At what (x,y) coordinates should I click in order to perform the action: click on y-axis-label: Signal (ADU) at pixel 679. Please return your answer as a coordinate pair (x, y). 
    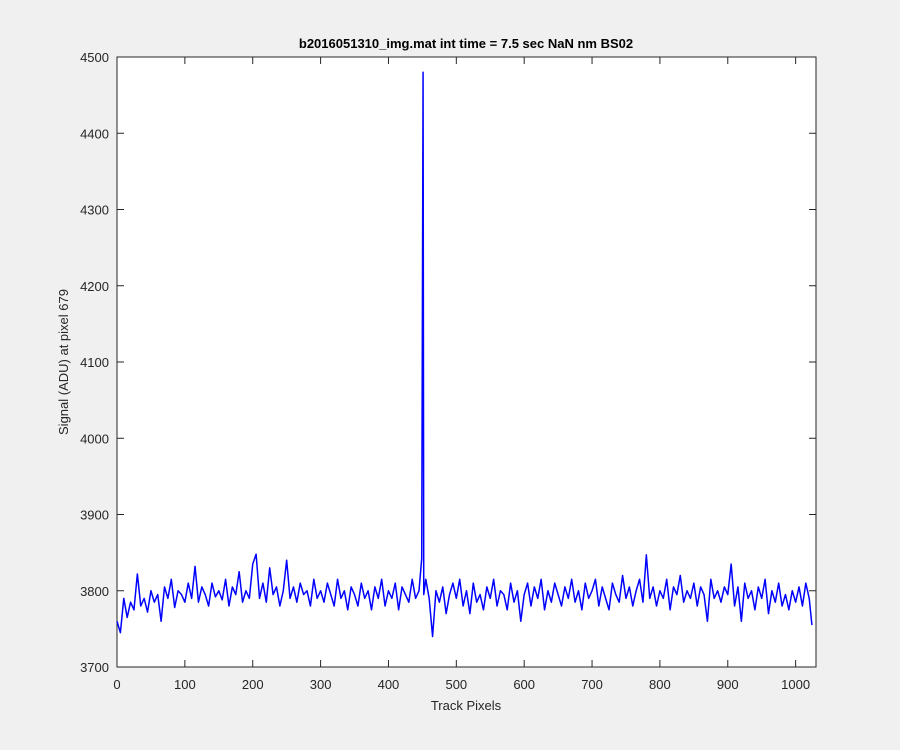
    Looking at the image, I should click on (63, 362).